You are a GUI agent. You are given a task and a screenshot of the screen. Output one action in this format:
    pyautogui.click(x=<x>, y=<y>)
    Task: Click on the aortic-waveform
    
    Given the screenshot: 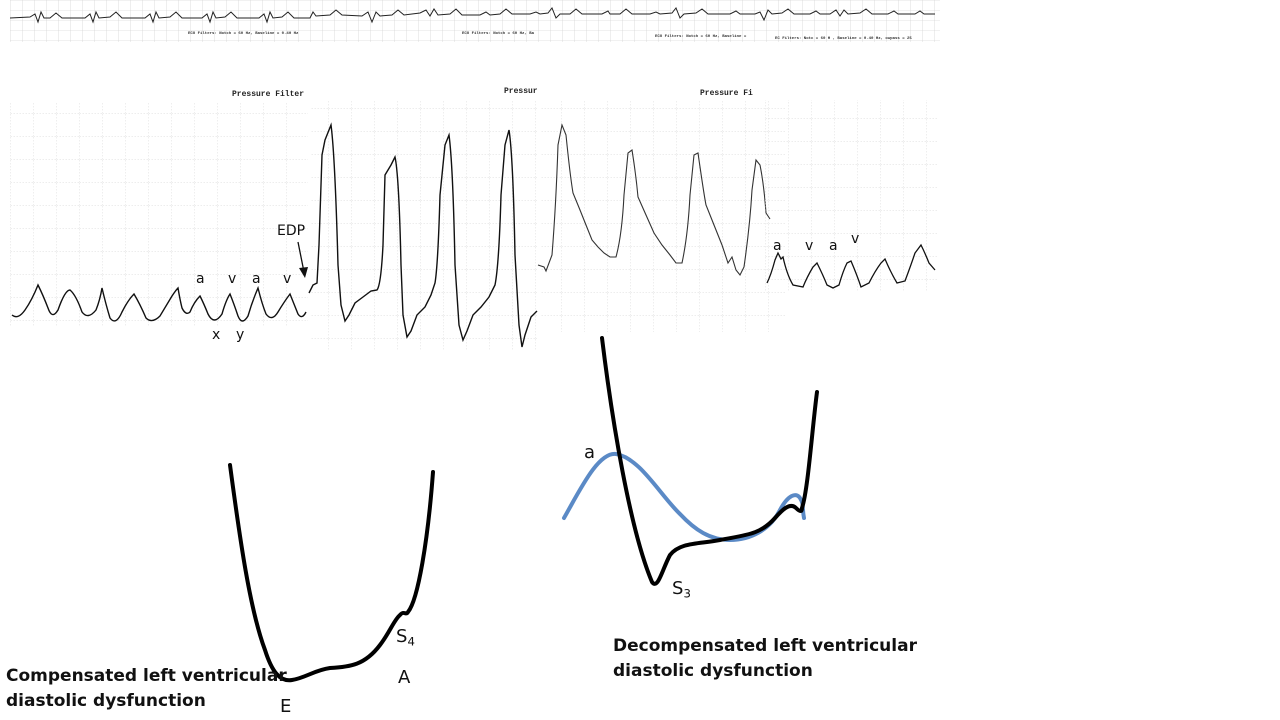 What is the action you would take?
    pyautogui.click(x=661, y=216)
    